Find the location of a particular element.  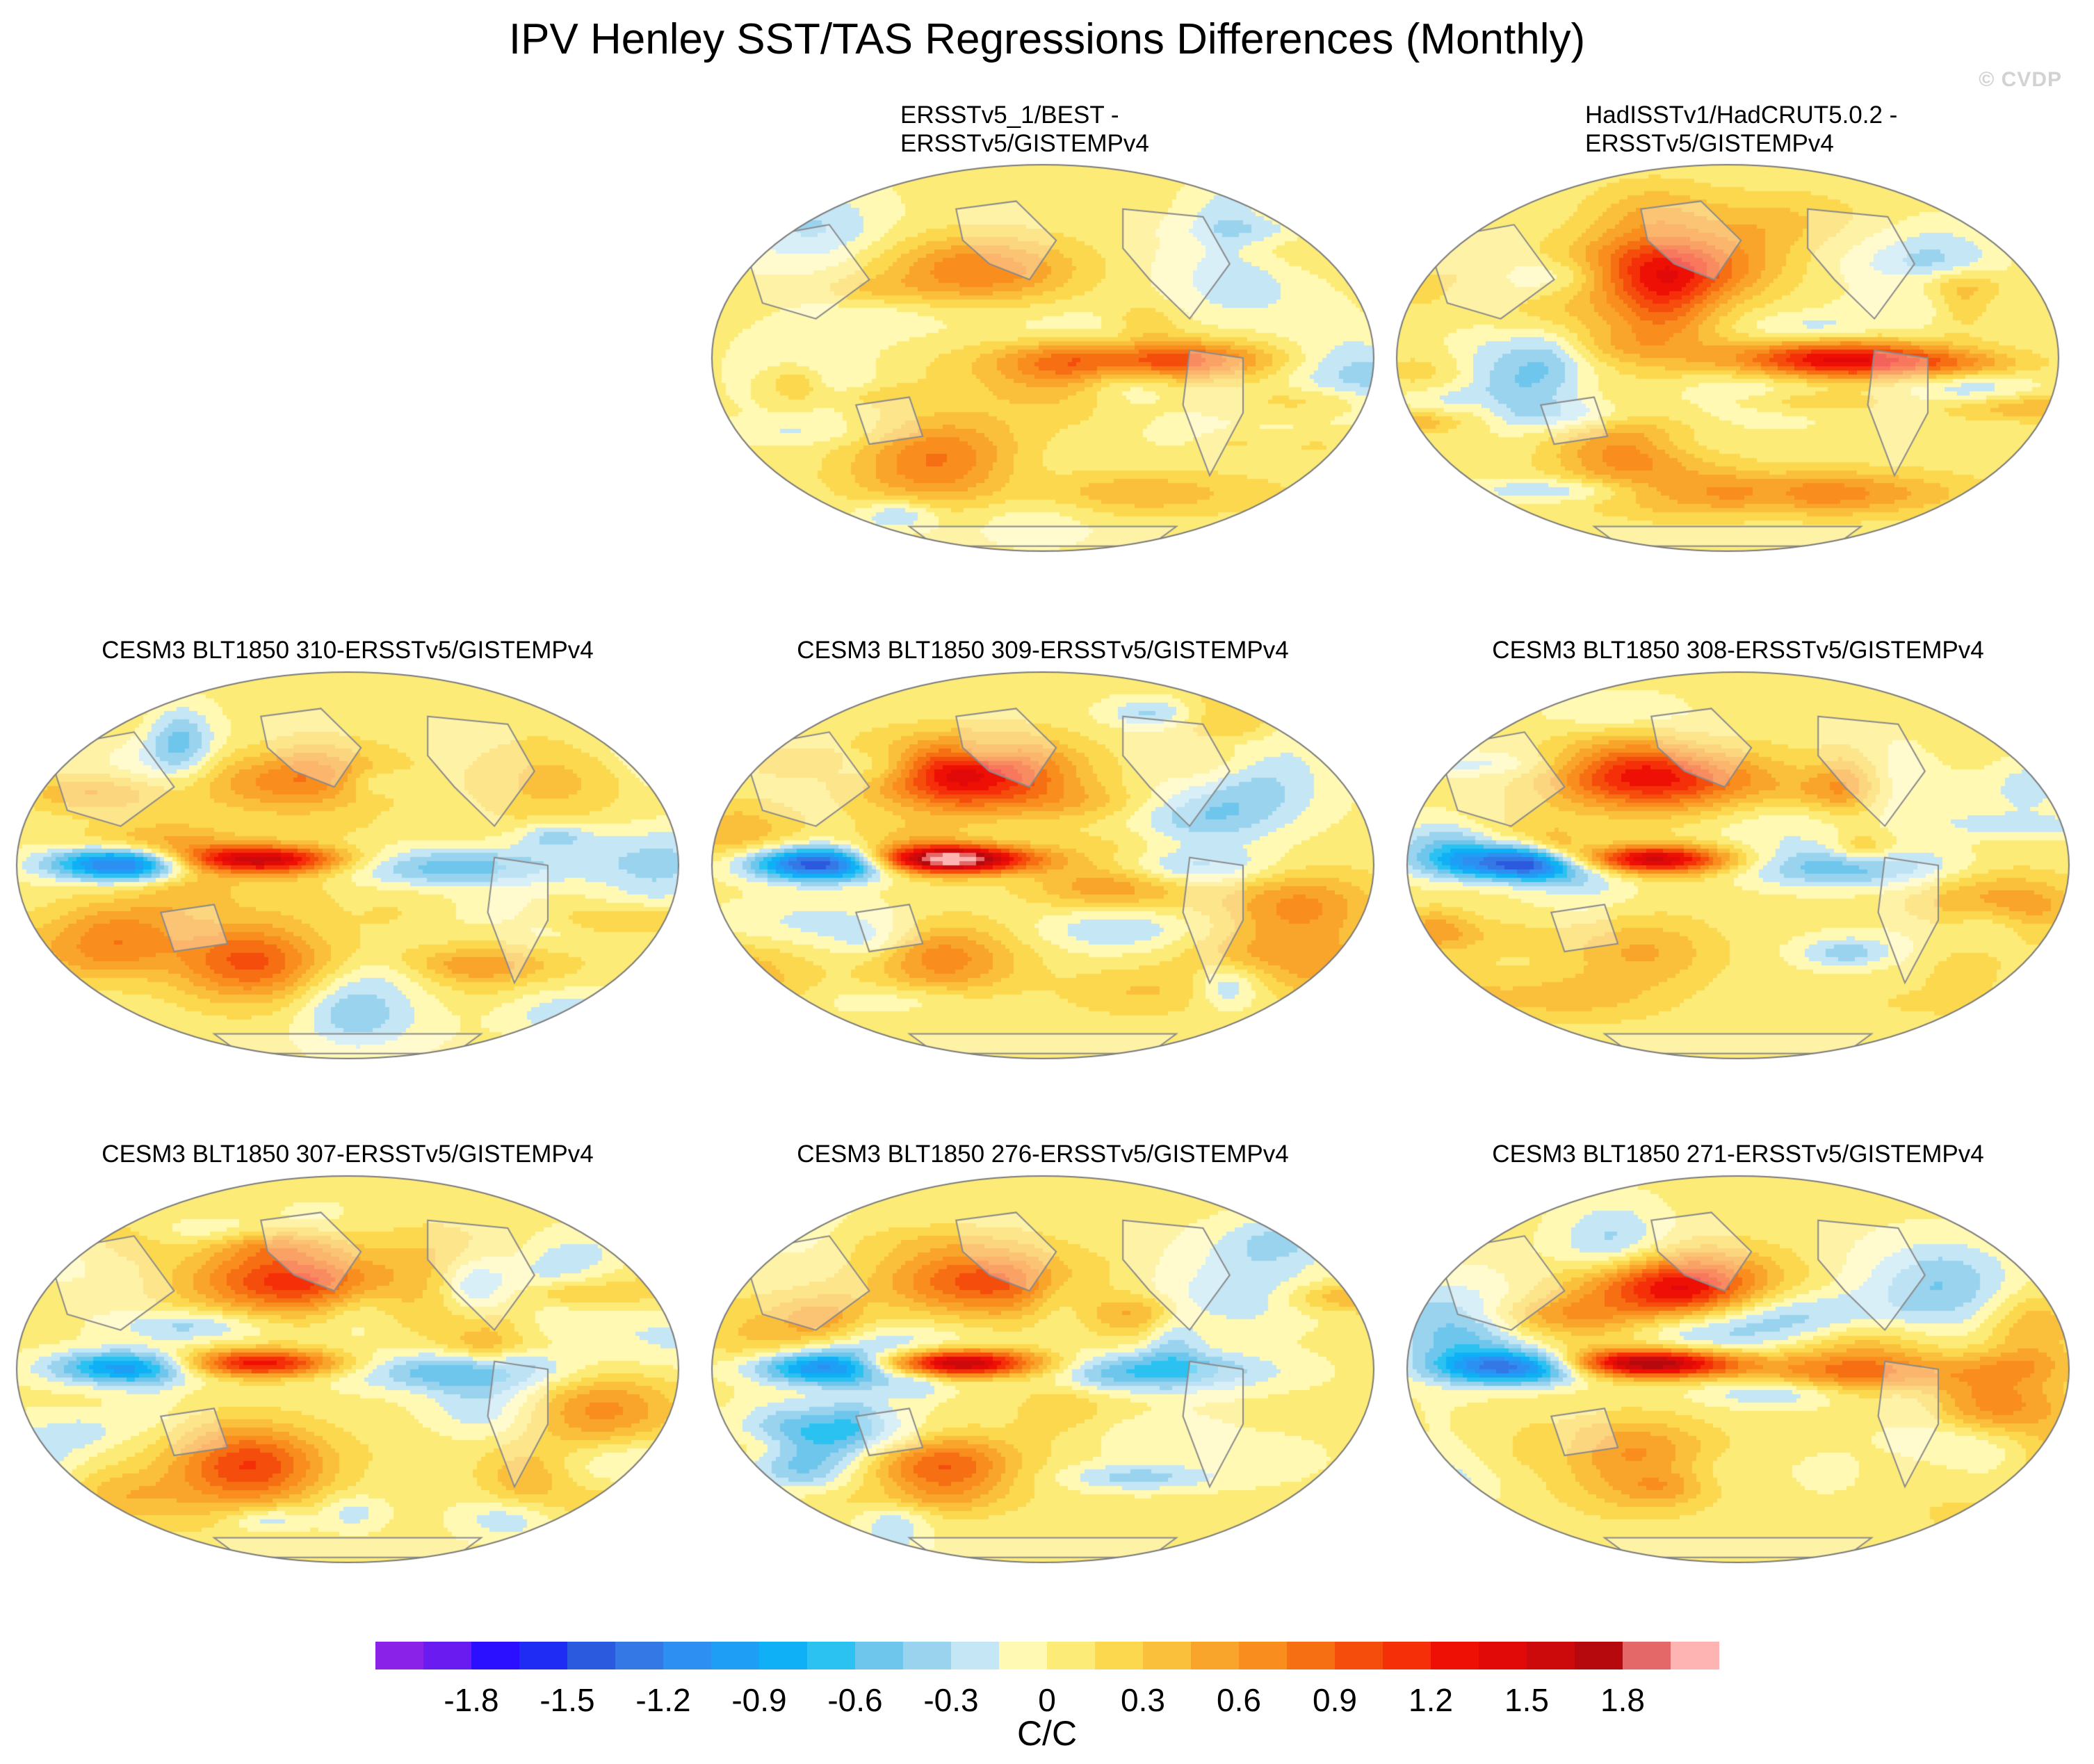

colorbar-tick-label: -0.6 is located at coordinates (855, 1700).